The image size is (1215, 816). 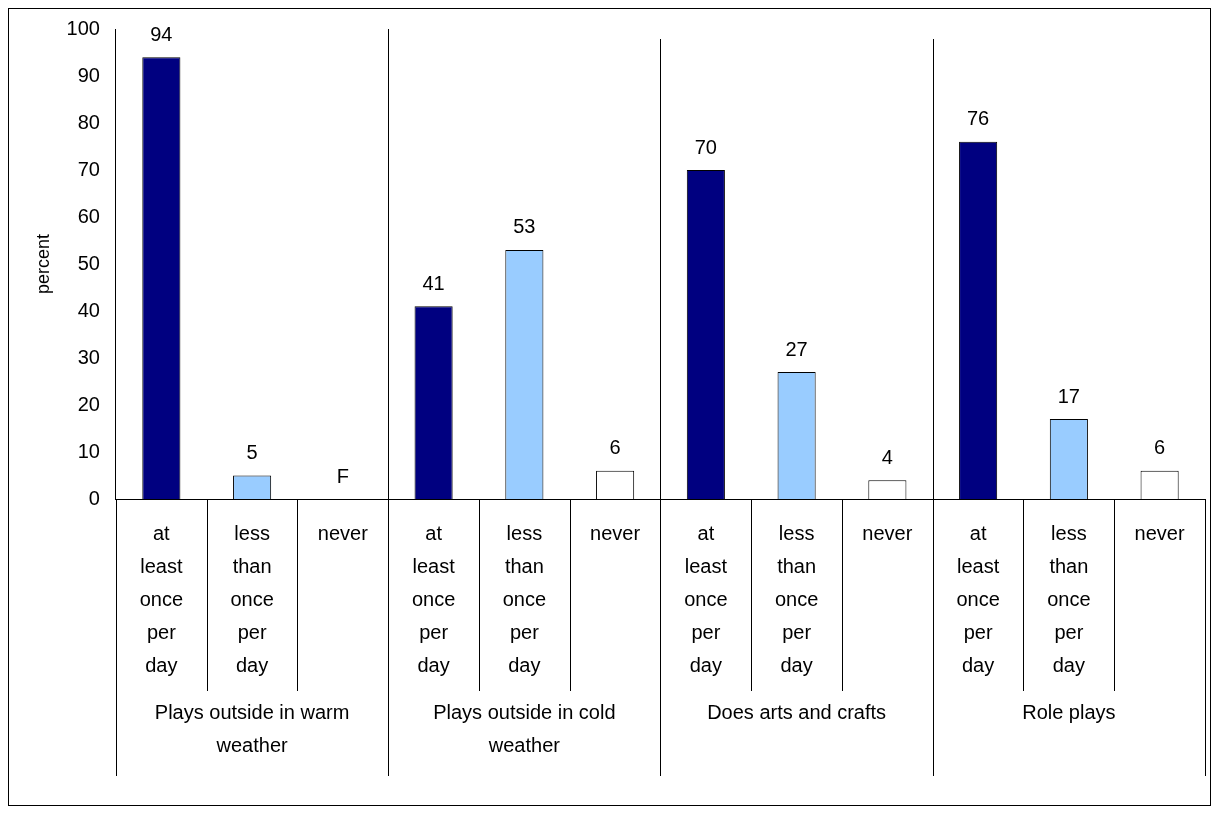 What do you see at coordinates (88, 168) in the screenshot?
I see `y-tick-label: 70` at bounding box center [88, 168].